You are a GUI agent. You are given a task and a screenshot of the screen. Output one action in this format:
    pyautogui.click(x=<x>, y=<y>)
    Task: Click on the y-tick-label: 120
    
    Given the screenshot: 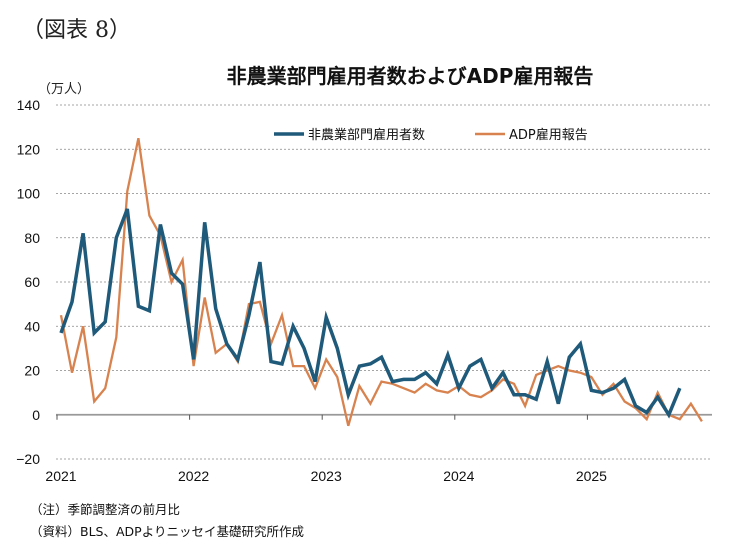 What is the action you would take?
    pyautogui.click(x=29, y=149)
    